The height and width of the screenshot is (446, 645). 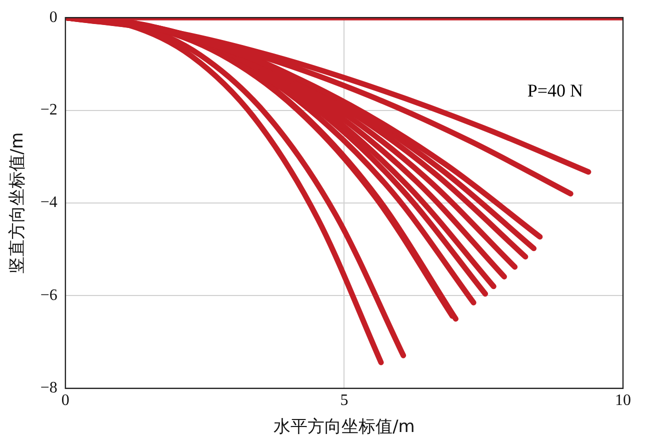 What do you see at coordinates (49, 295) in the screenshot?
I see `y-tick-label: −6` at bounding box center [49, 295].